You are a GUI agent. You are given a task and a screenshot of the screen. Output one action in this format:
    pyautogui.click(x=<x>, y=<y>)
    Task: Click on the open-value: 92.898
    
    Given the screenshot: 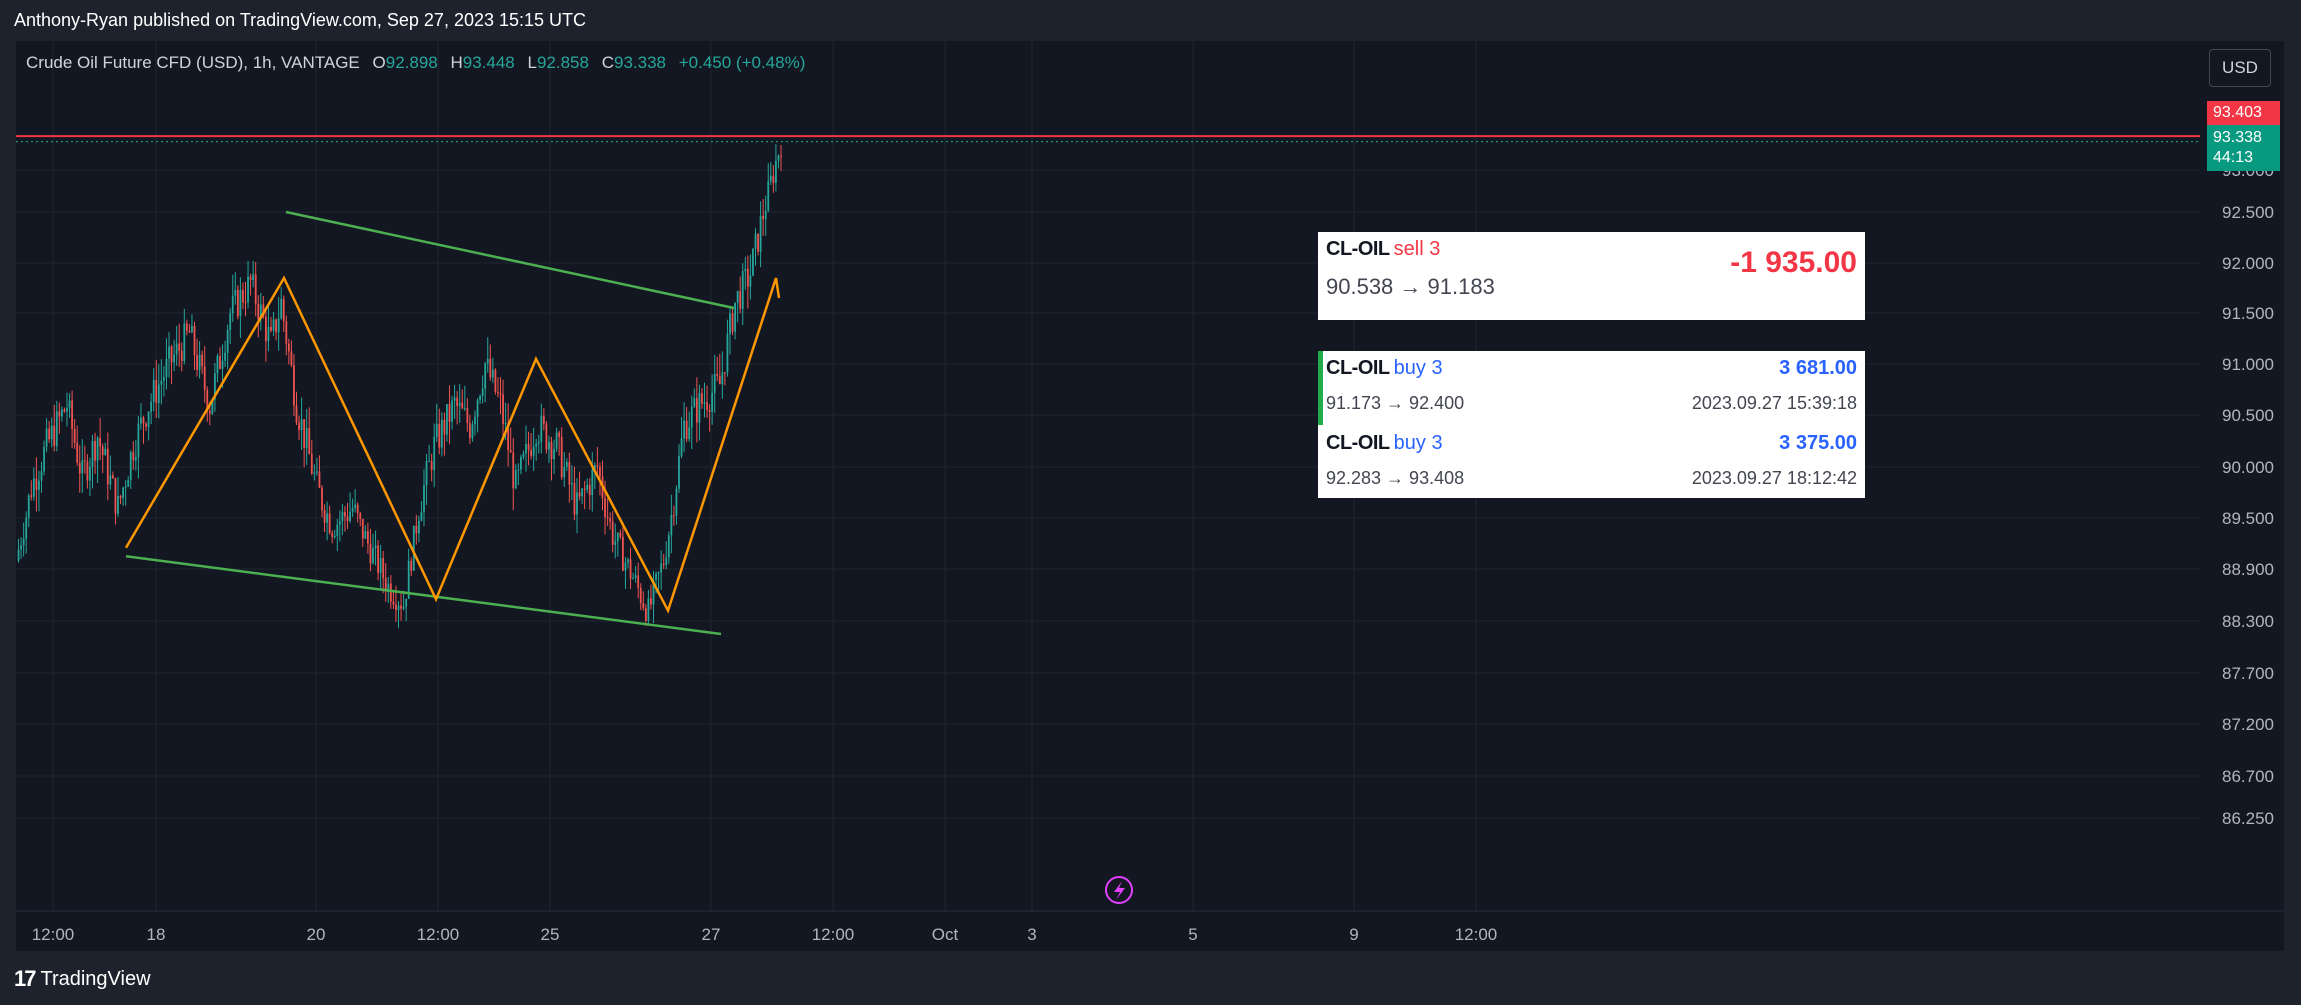 What is the action you would take?
    pyautogui.click(x=411, y=62)
    